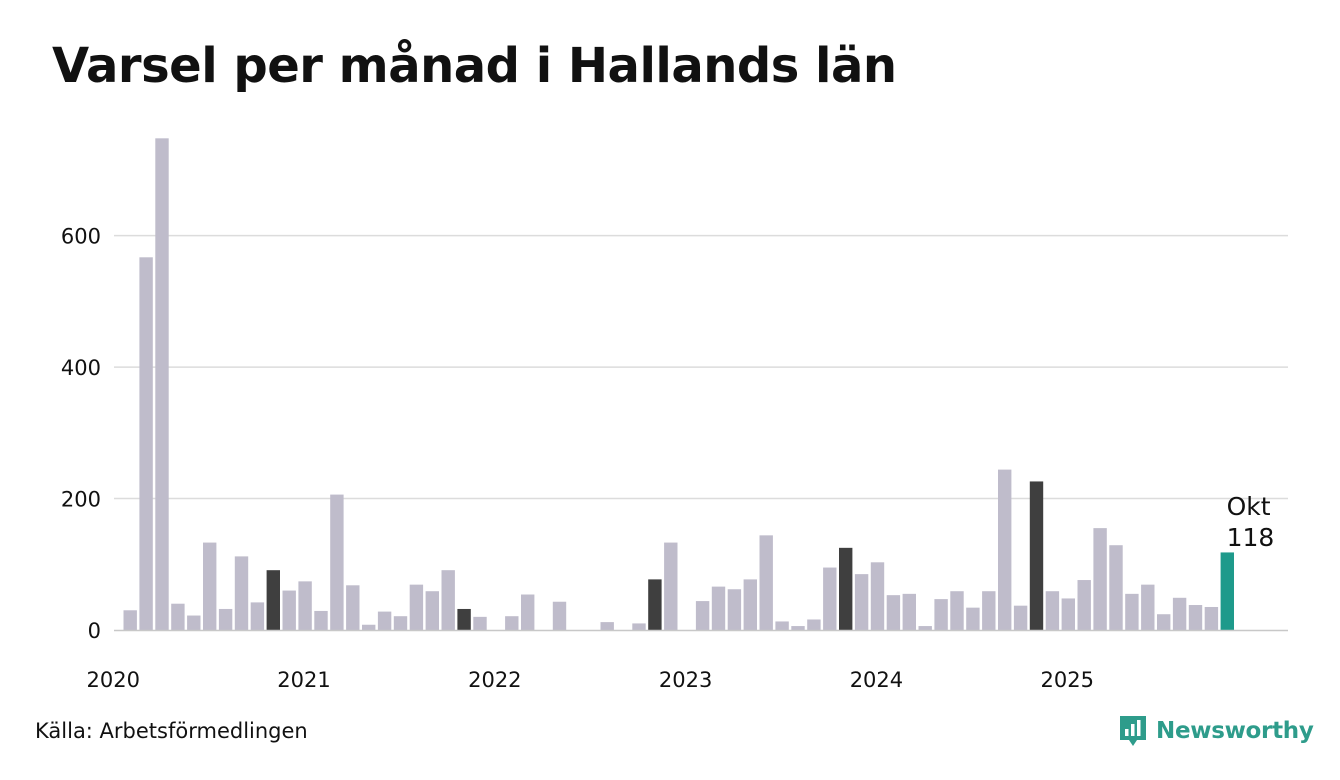 Image resolution: width=1340 pixels, height=780 pixels. Describe the element at coordinates (876, 680) in the screenshot. I see `x-tick-label: 2024` at that location.